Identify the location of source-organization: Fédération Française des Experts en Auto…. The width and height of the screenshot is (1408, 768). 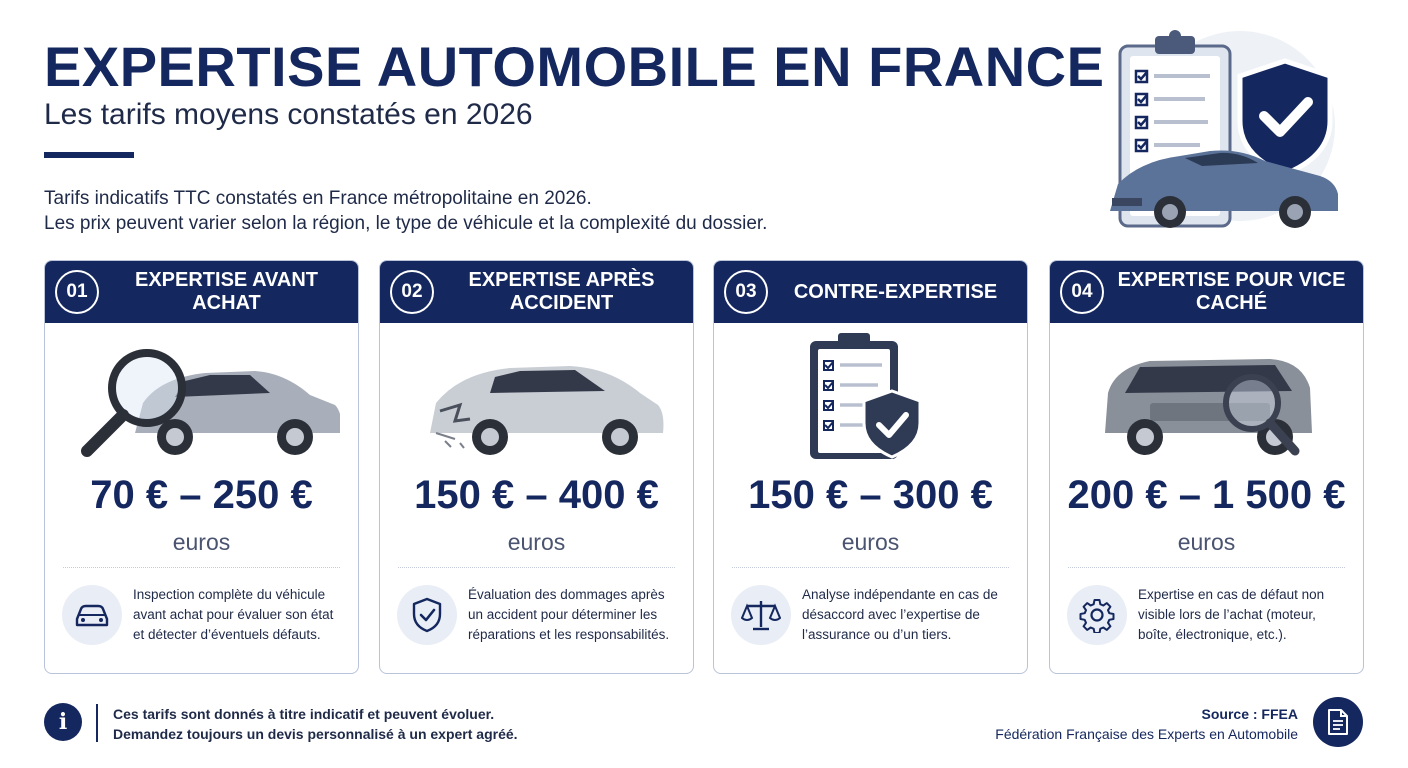
(1146, 734).